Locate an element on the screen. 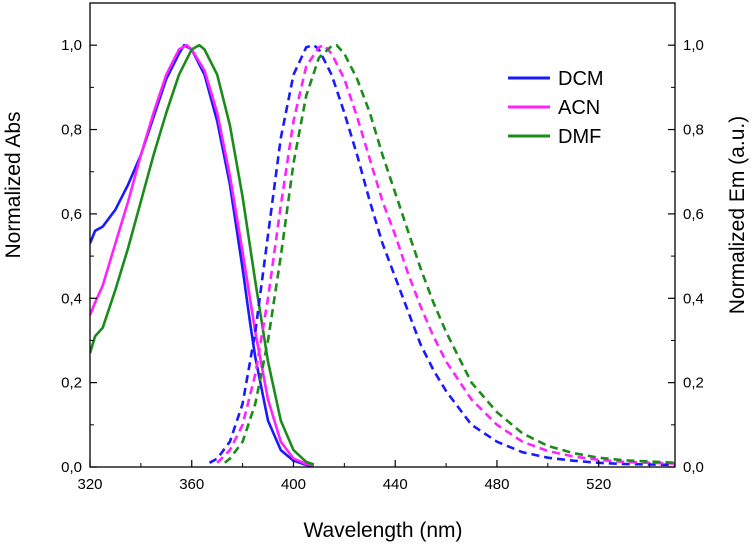 This screenshot has height=552, width=753. legend-label-dcm: DCM is located at coordinates (581, 79).